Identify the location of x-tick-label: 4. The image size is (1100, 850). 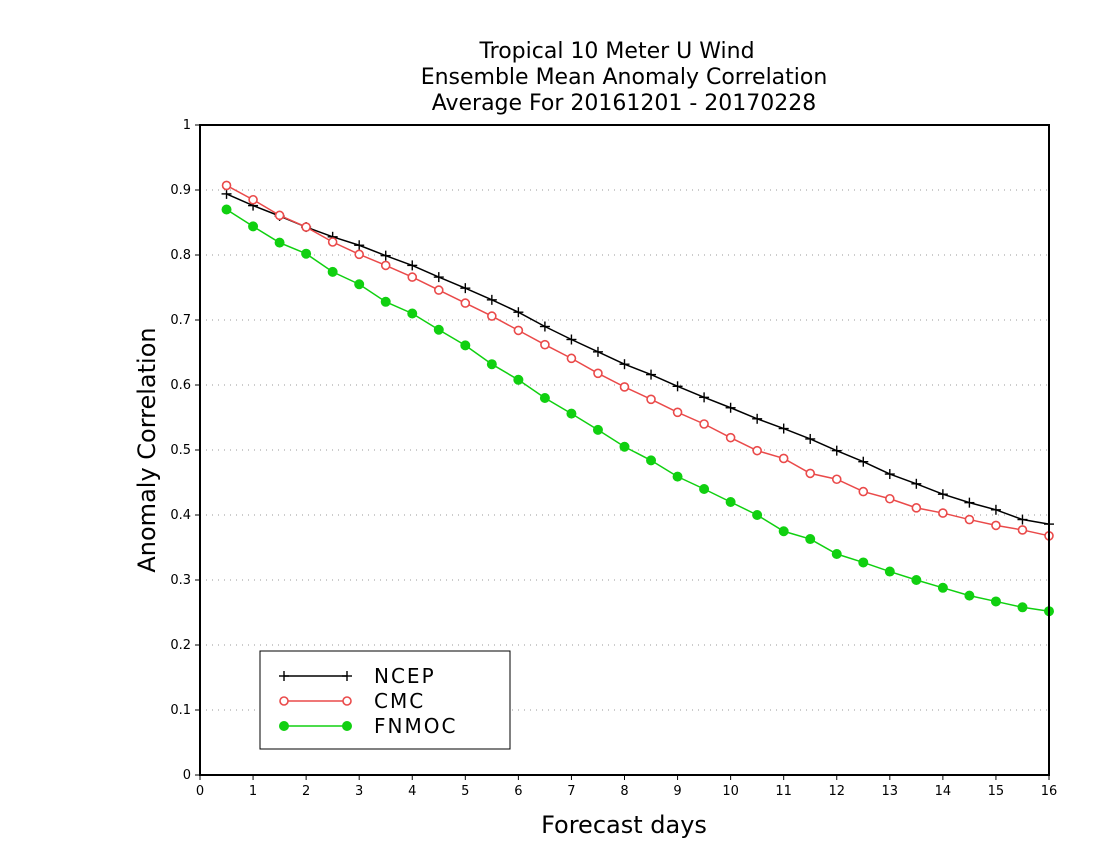
(412, 791).